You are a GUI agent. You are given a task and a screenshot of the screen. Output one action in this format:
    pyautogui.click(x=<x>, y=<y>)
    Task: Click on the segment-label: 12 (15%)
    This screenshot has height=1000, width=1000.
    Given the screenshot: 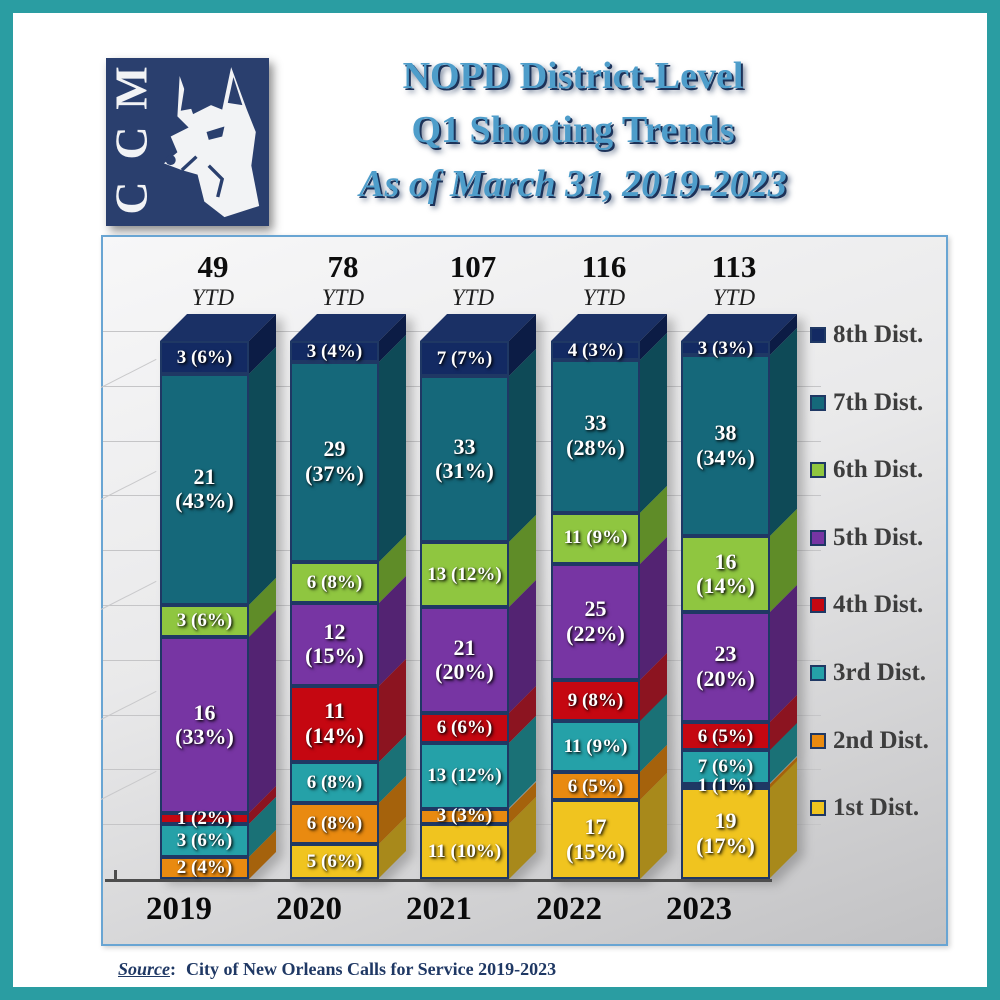 What is the action you would take?
    pyautogui.click(x=334, y=643)
    